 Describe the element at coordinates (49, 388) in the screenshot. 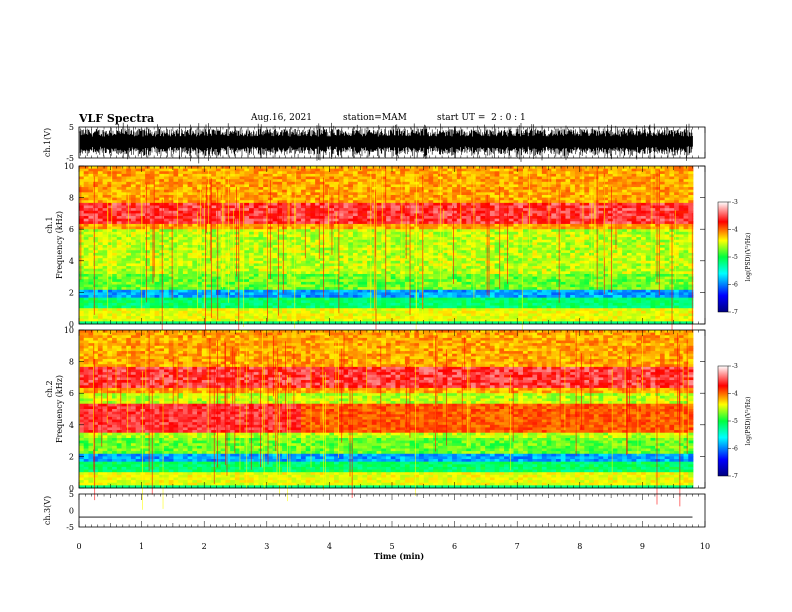

I see `panel-channel-label: ch.2` at that location.